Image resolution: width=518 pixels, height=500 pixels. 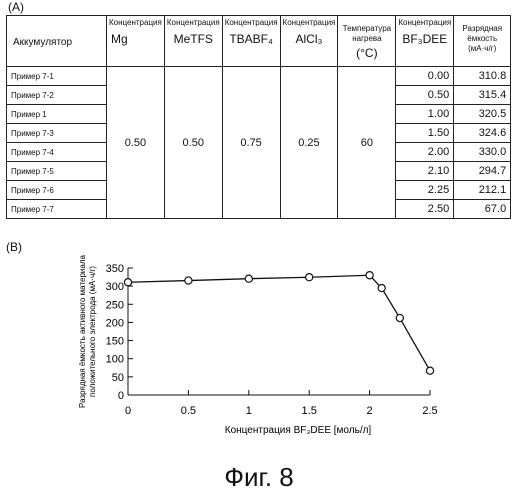 I want to click on y-tick-label: 0, so click(x=121, y=396).